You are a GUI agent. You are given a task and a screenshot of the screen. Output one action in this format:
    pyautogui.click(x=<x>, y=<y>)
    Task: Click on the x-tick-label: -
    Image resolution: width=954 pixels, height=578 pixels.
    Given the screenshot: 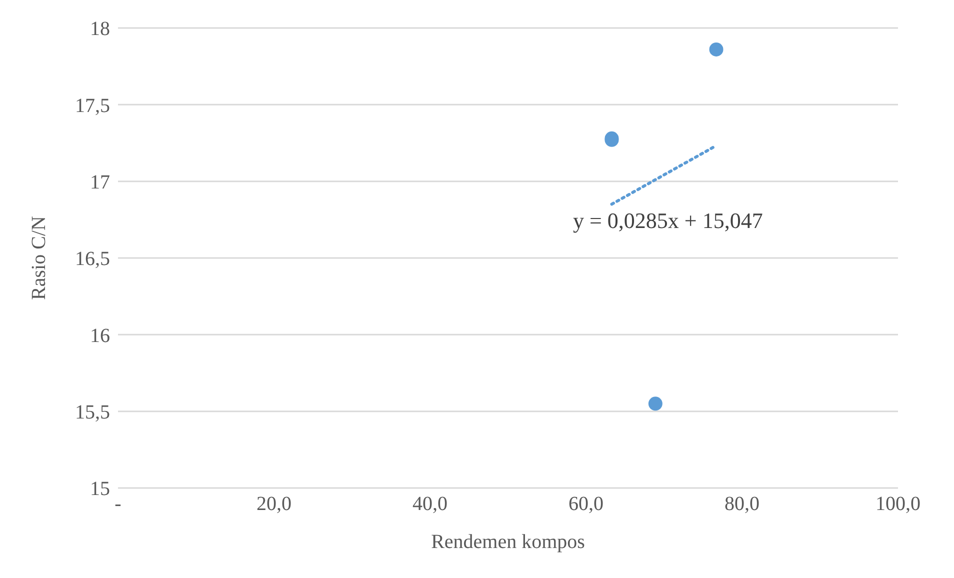 What is the action you would take?
    pyautogui.click(x=118, y=504)
    